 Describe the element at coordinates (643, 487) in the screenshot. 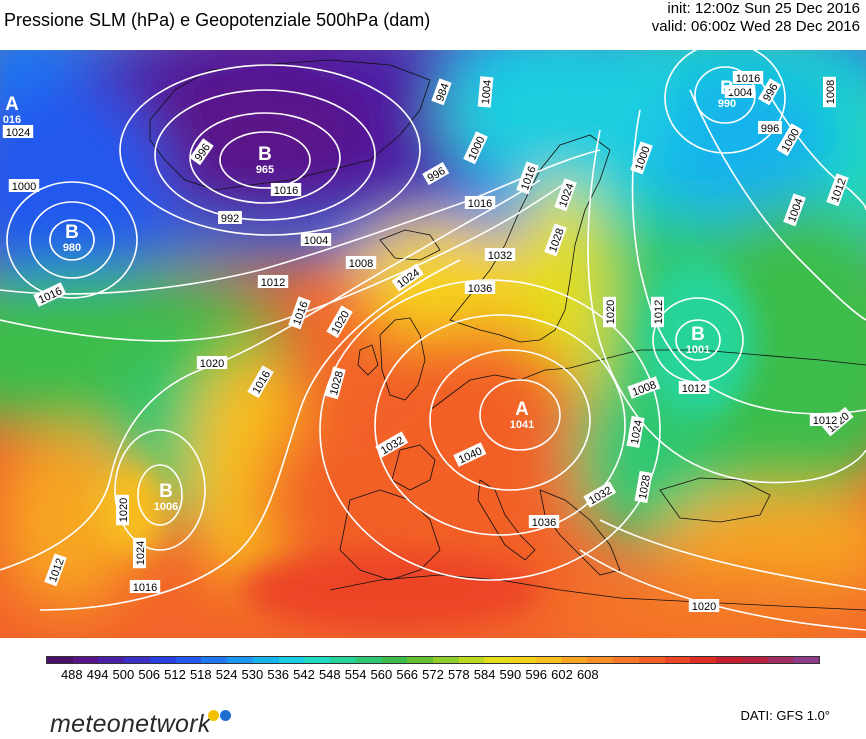

I see `isobar-label: 1028` at that location.